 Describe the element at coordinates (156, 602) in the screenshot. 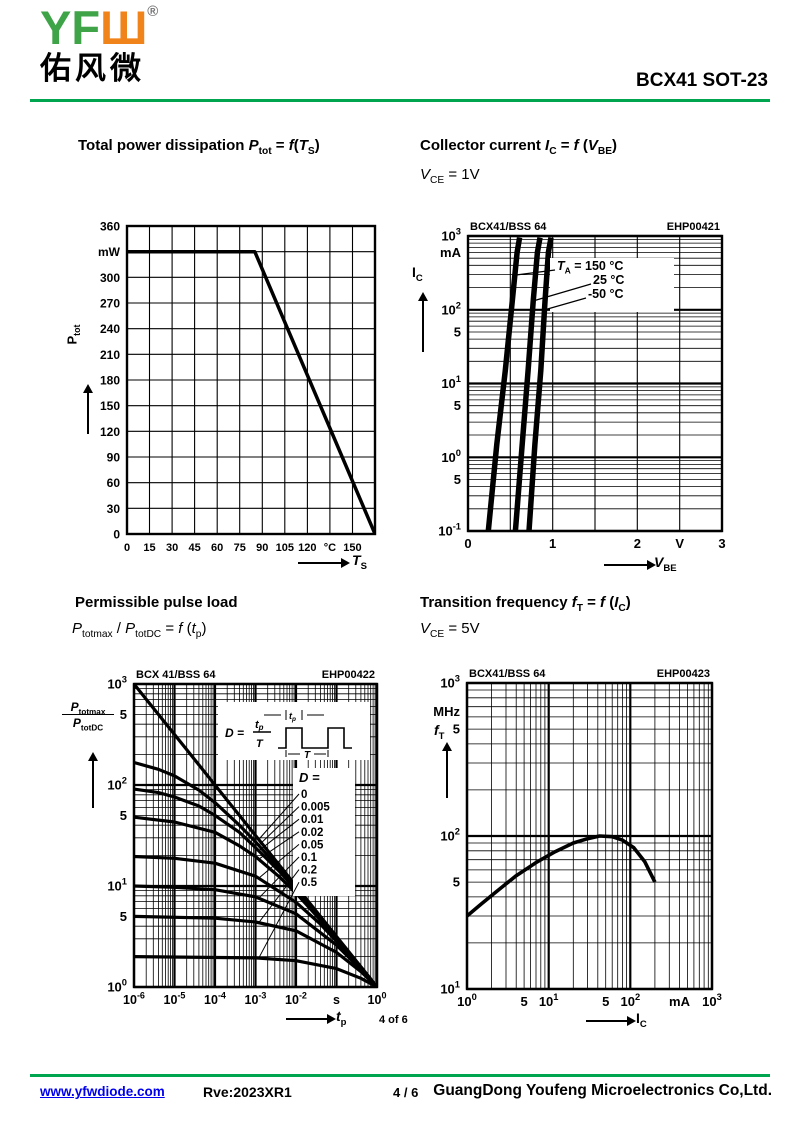

I see `chart3-title: Permissible pulse load` at that location.